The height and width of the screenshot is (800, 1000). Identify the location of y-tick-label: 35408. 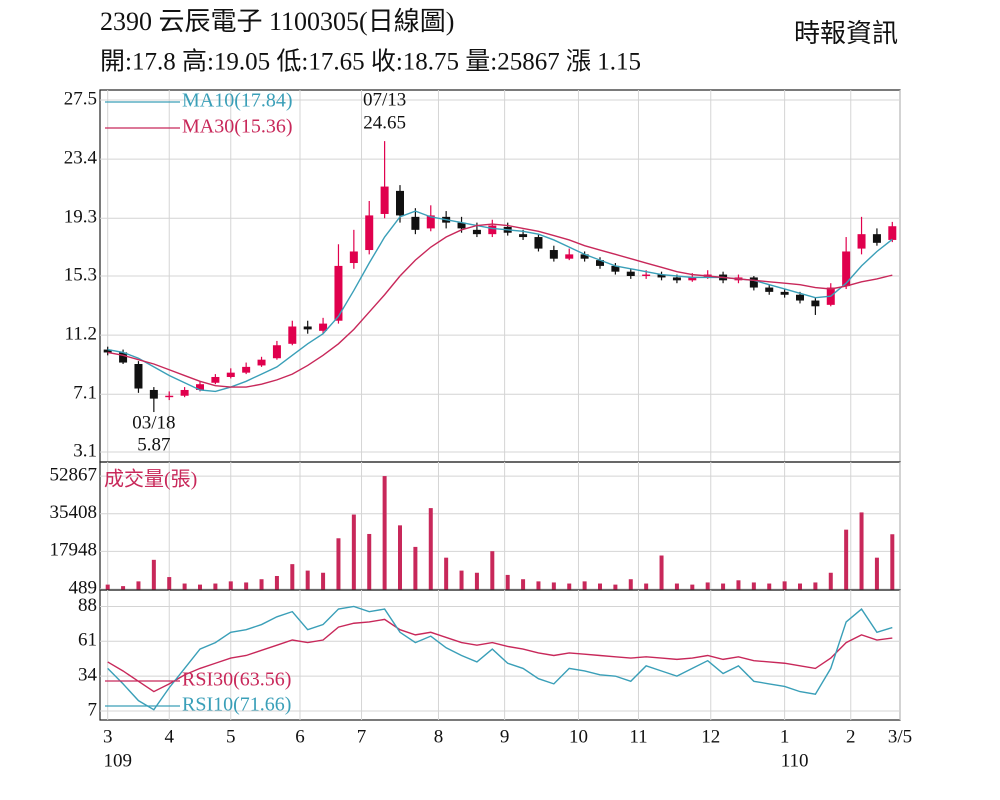
(74, 512).